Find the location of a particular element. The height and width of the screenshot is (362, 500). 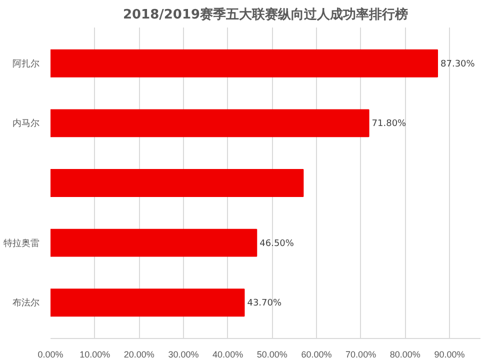

x-tick-label: 40.00% is located at coordinates (228, 355).